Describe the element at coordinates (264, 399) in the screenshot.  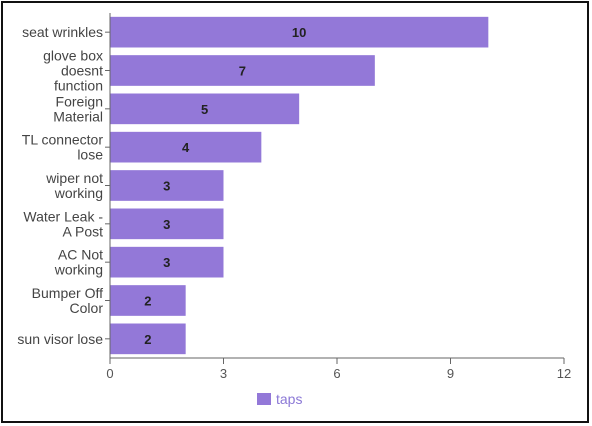
I see `legend-swatch` at that location.